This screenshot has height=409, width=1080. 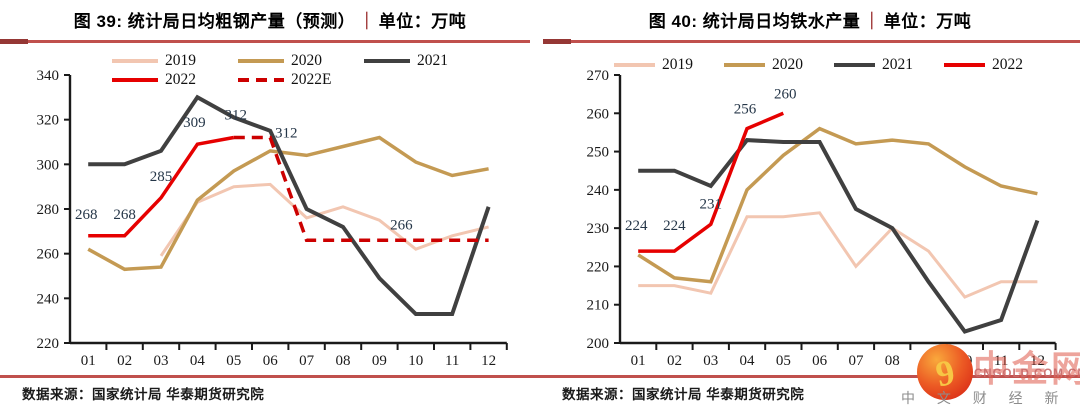 I want to click on data-source-note-left: 数据来源：国家统计局 华泰期货研究院, so click(x=143, y=394).